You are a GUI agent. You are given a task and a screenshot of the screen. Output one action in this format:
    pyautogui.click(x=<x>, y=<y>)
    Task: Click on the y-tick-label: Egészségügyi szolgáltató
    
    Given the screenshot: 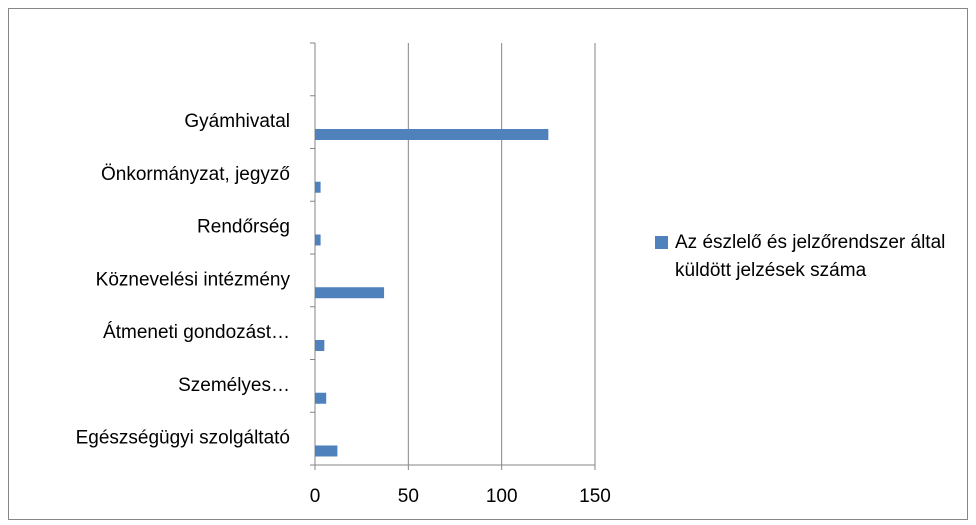 What is the action you would take?
    pyautogui.click(x=183, y=438)
    